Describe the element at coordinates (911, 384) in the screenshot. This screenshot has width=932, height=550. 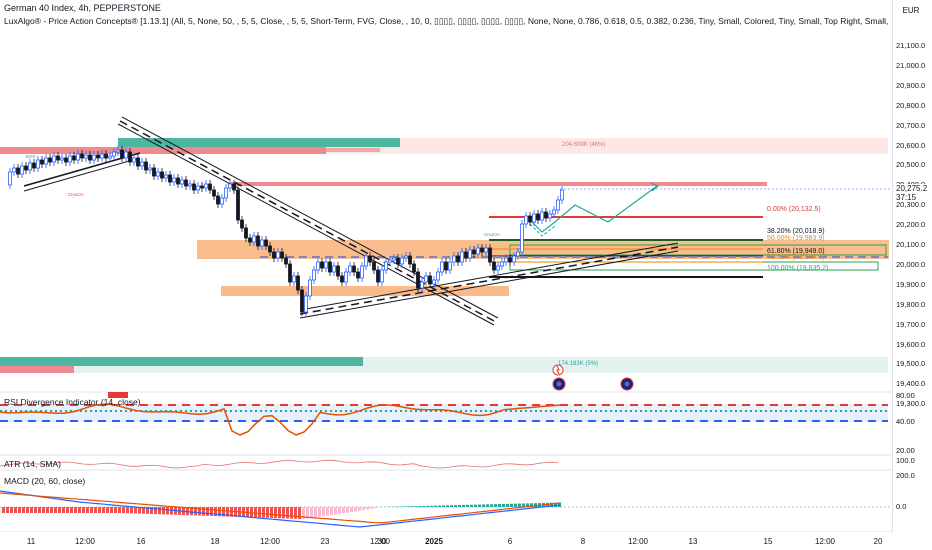
I see `price-tick-label: 19,400.0` at that location.